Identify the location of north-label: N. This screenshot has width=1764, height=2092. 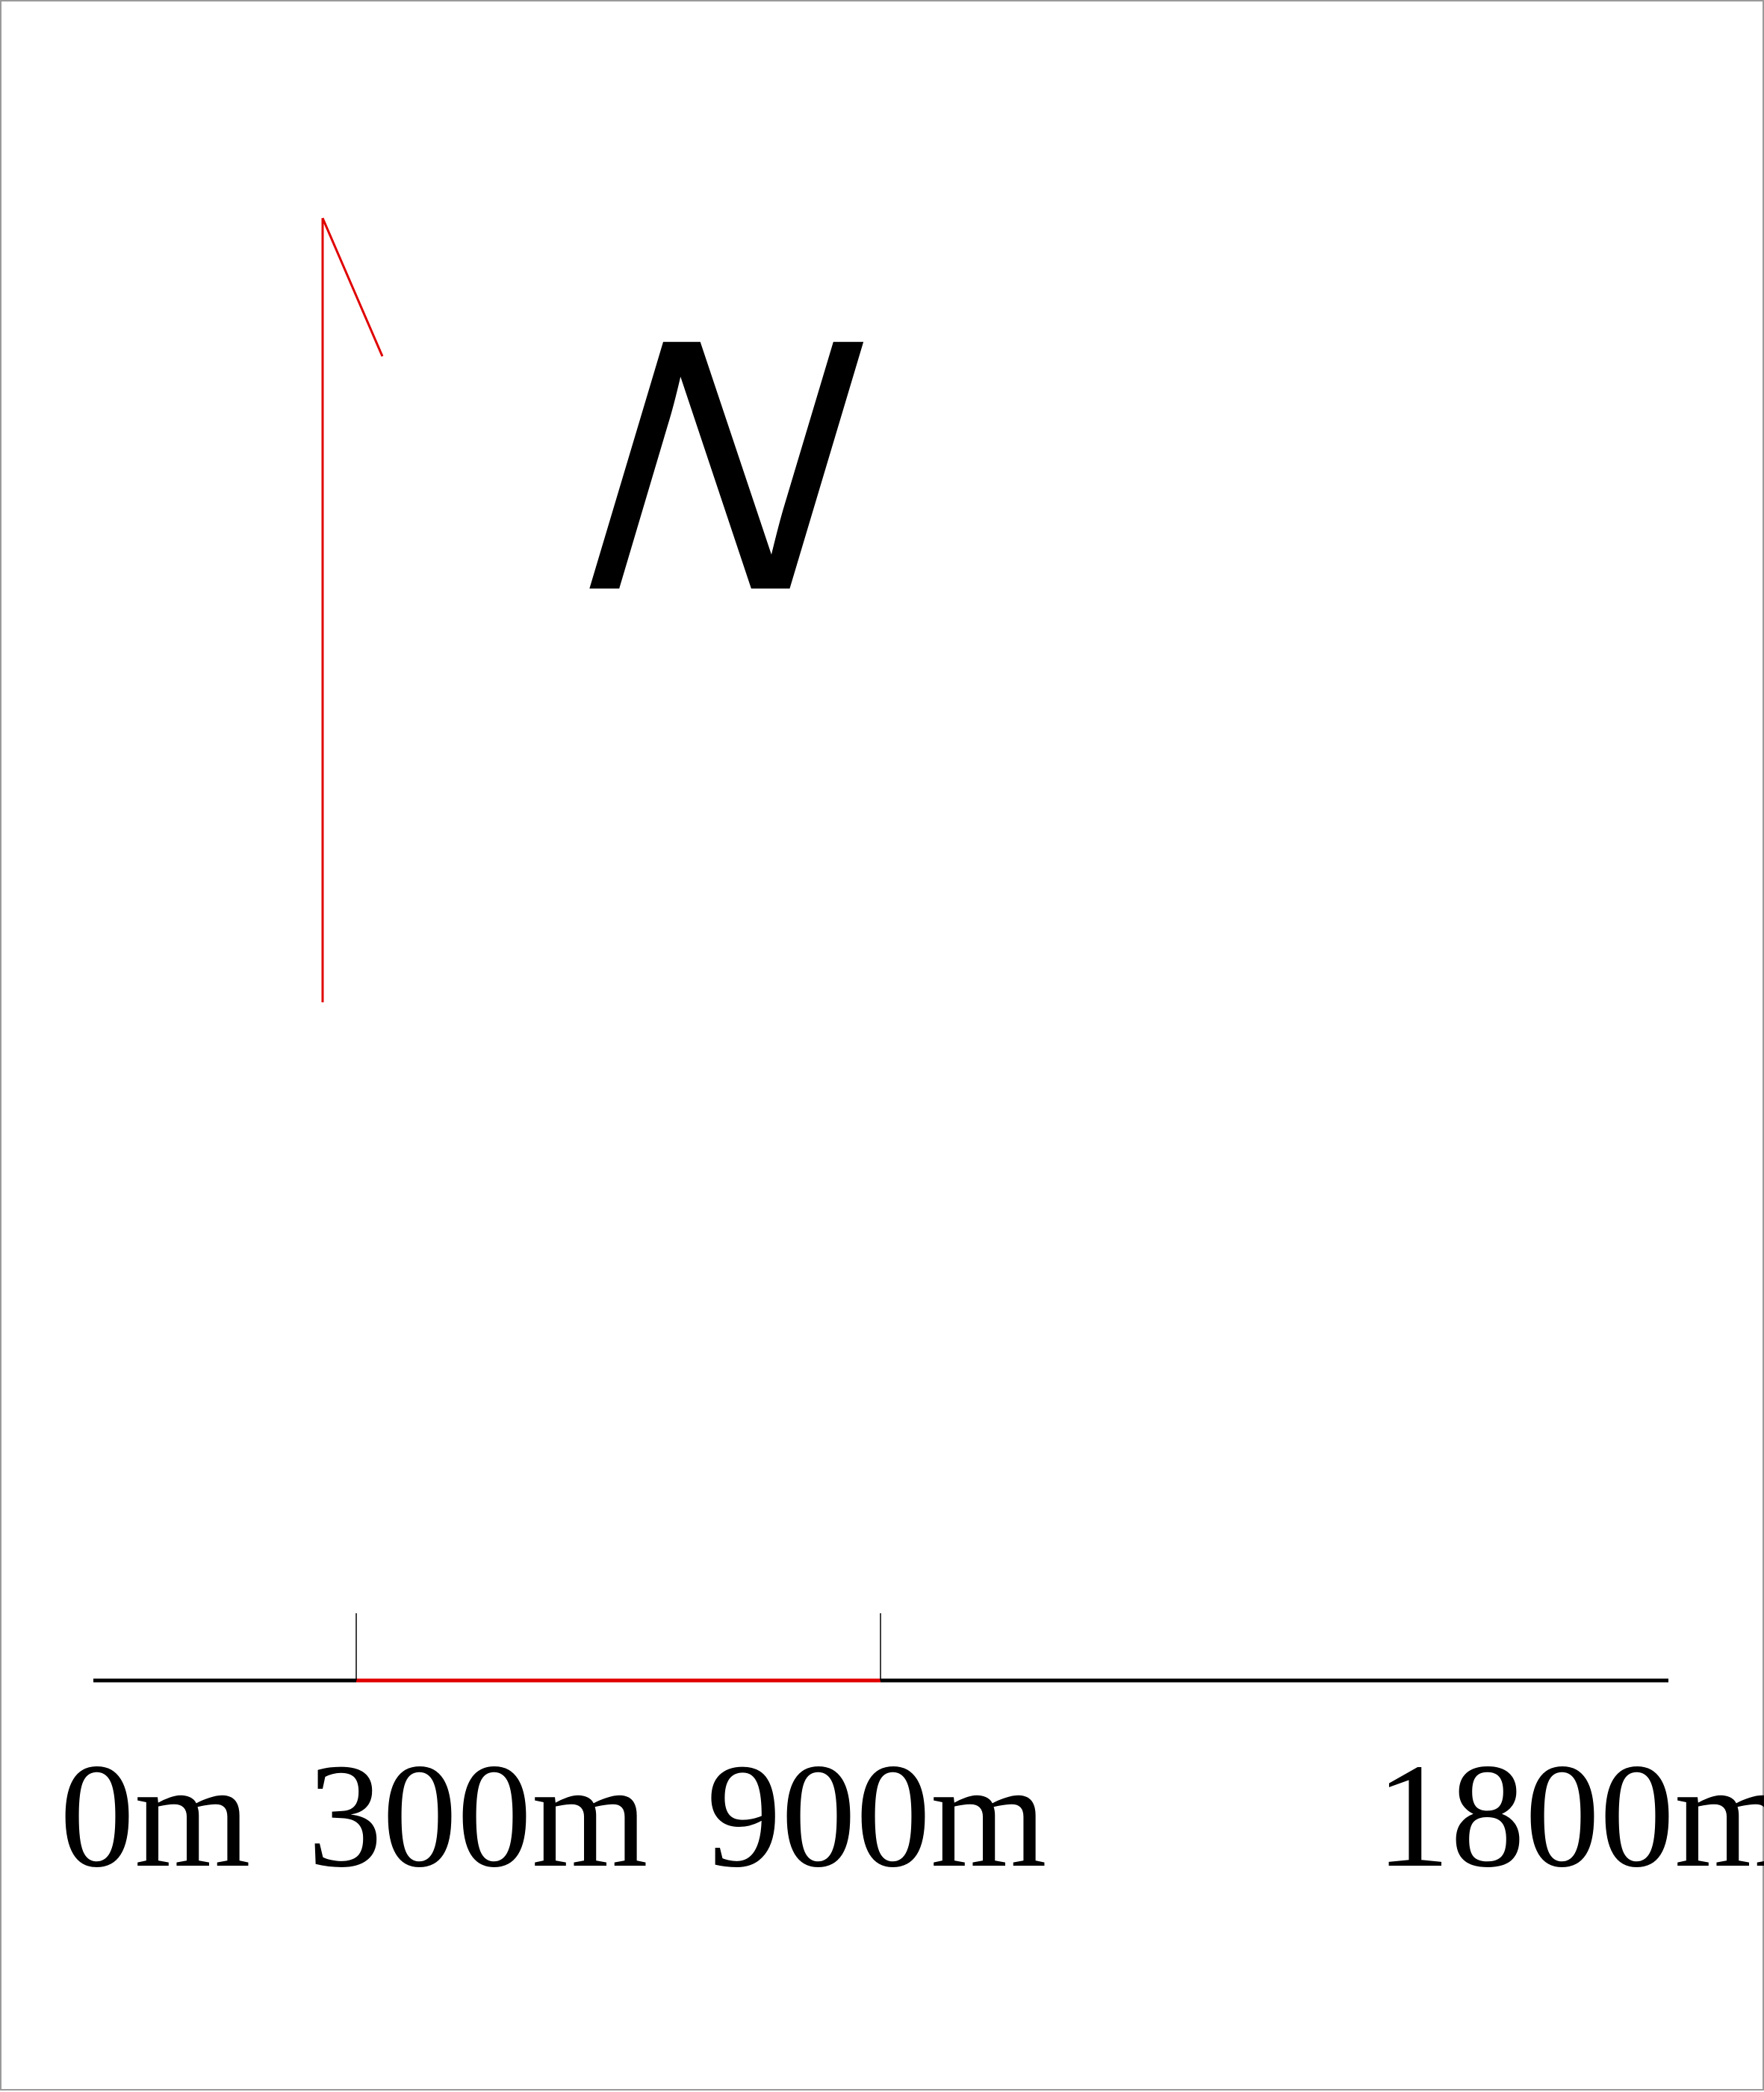
(721, 465).